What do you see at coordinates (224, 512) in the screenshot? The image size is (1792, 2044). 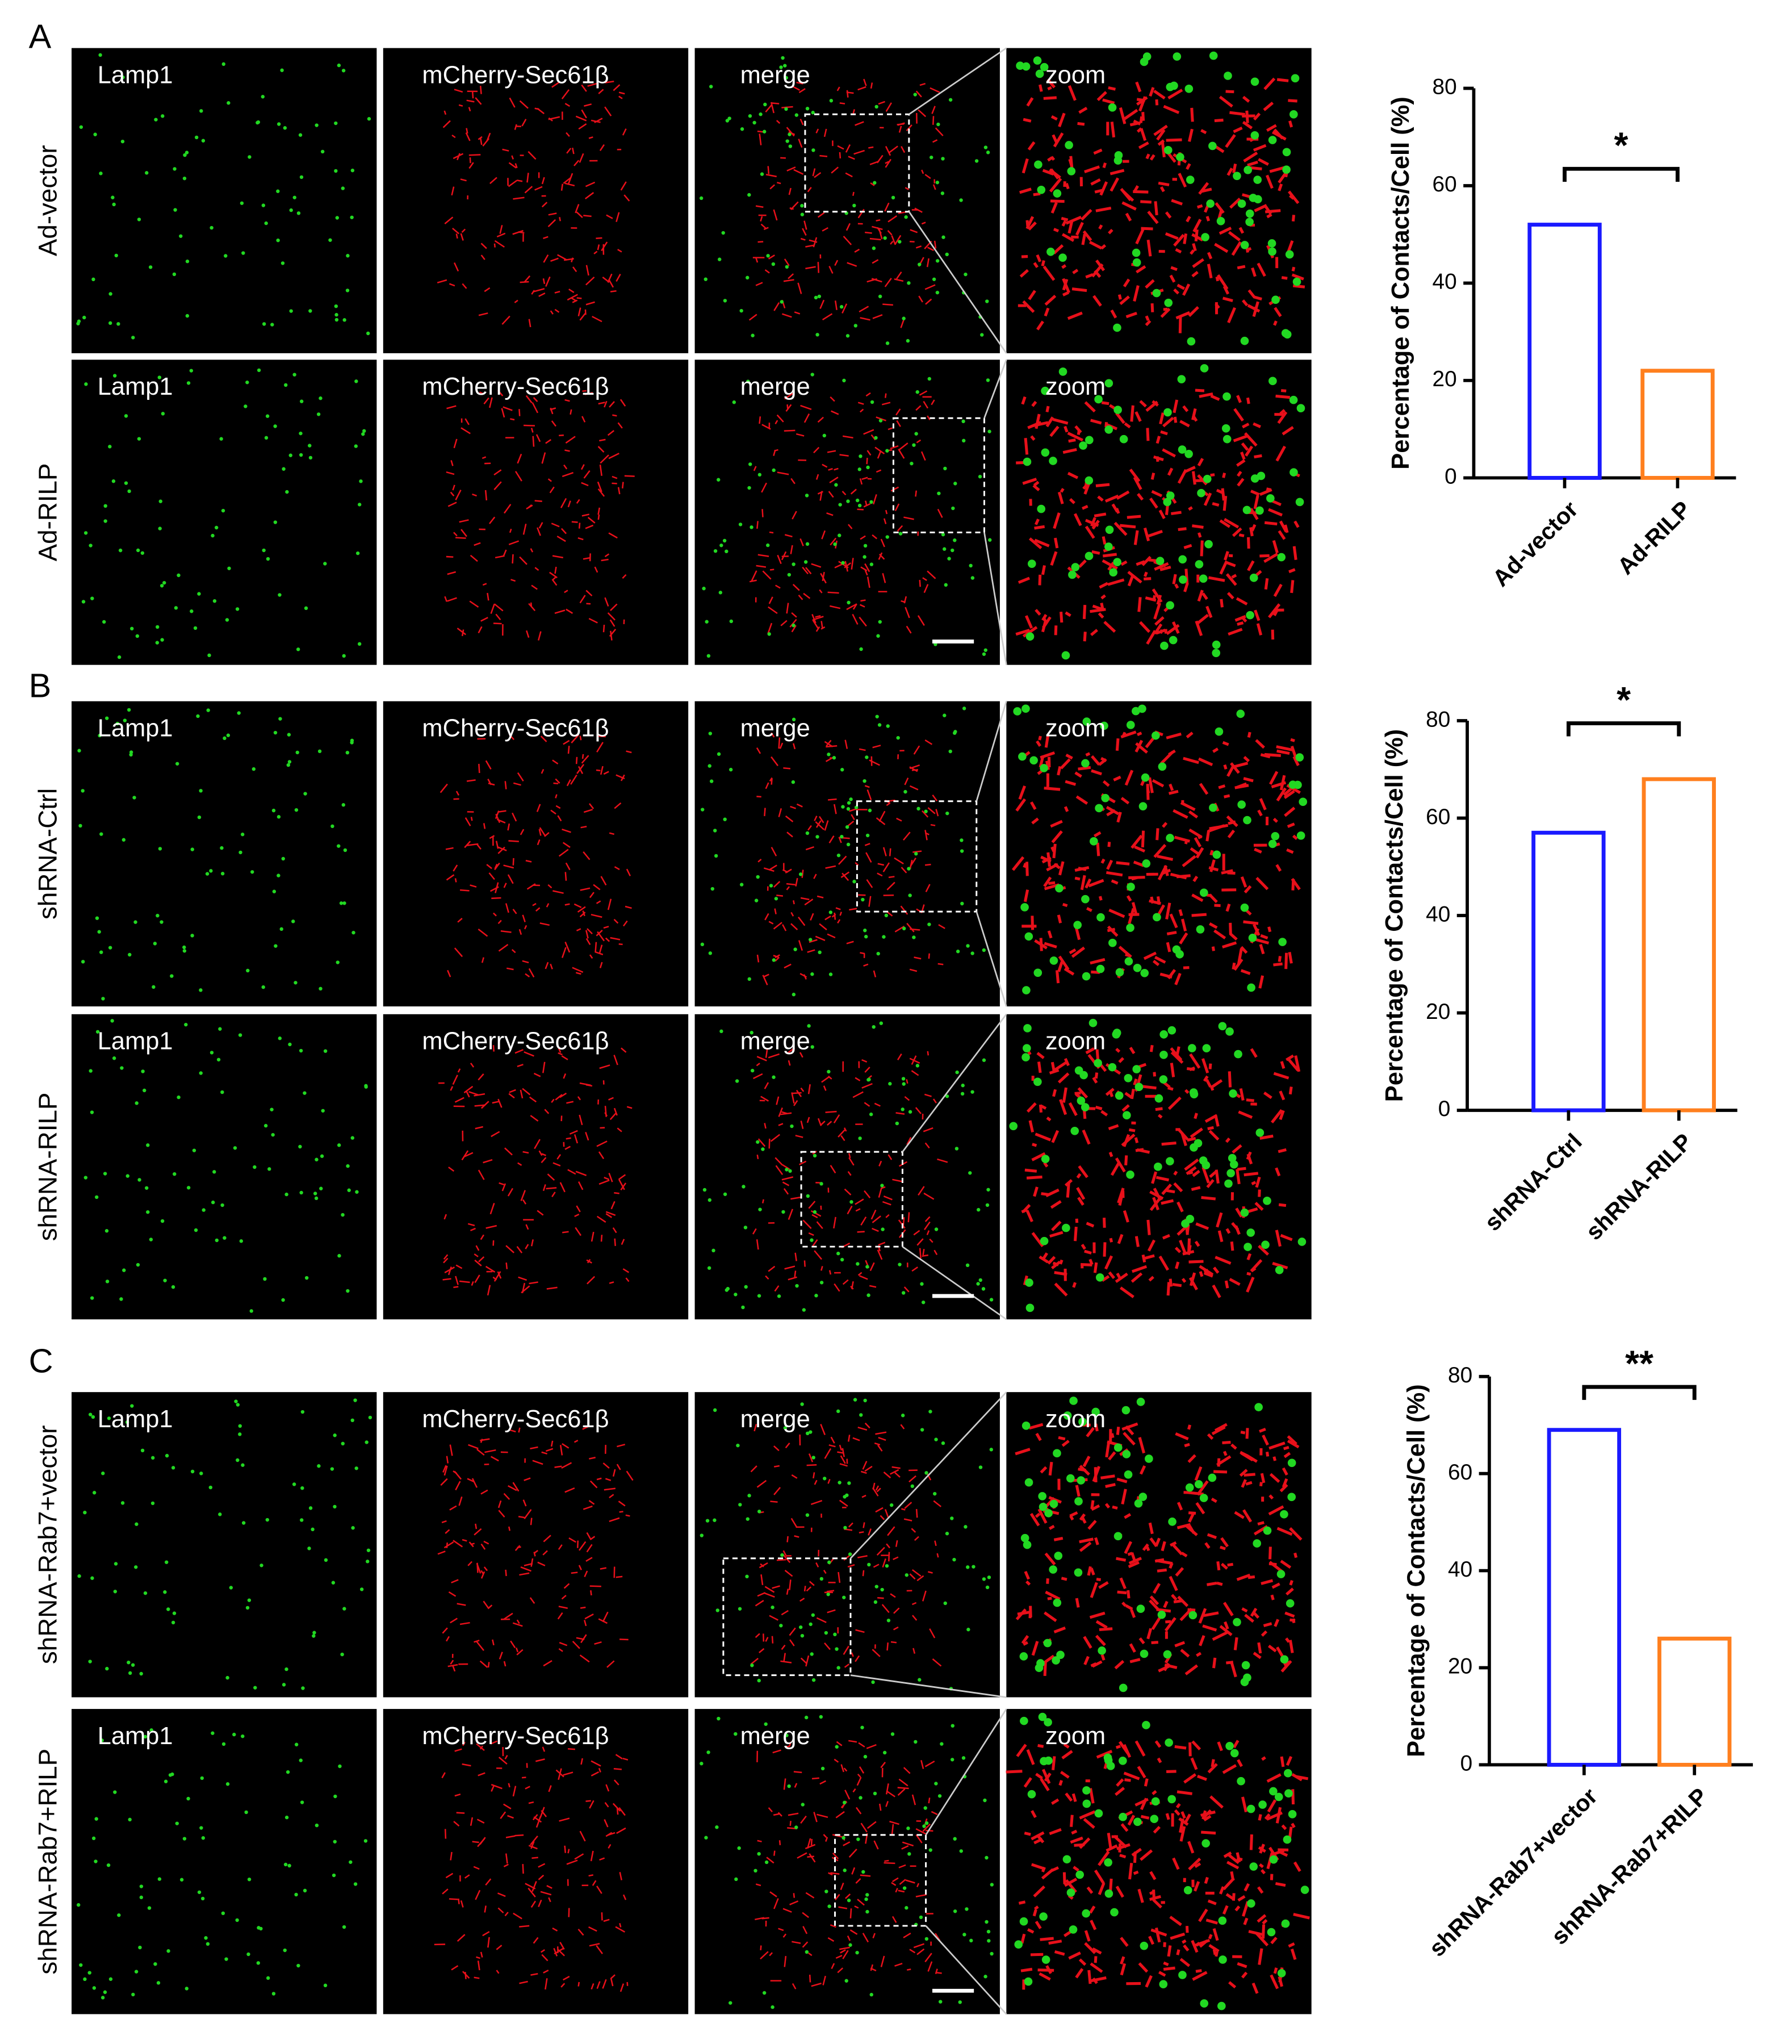 I see `micrograph` at bounding box center [224, 512].